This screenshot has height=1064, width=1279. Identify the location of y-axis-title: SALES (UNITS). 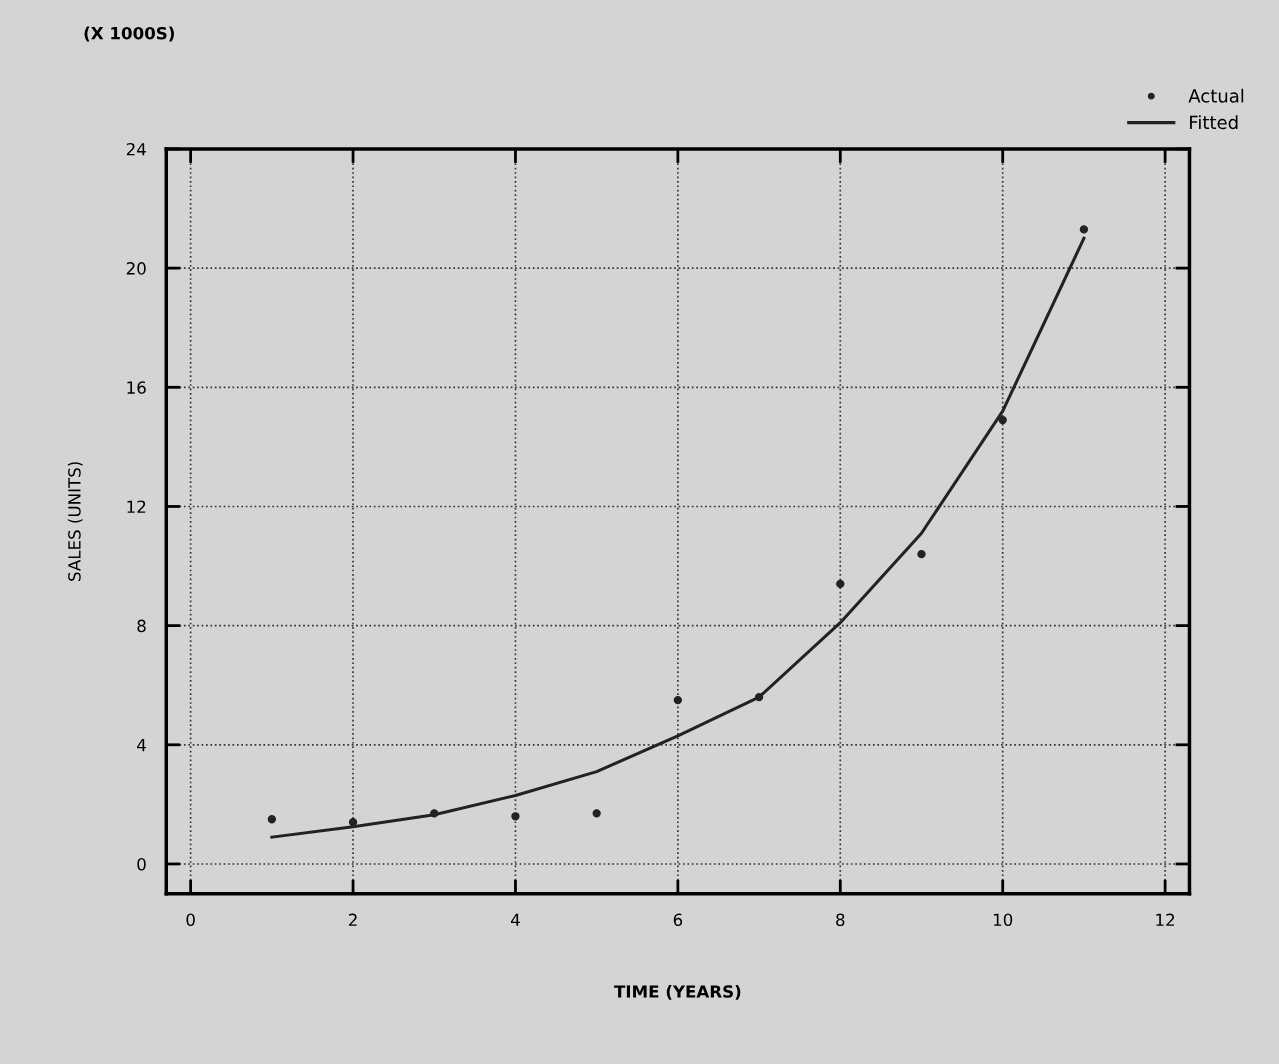
(75, 521).